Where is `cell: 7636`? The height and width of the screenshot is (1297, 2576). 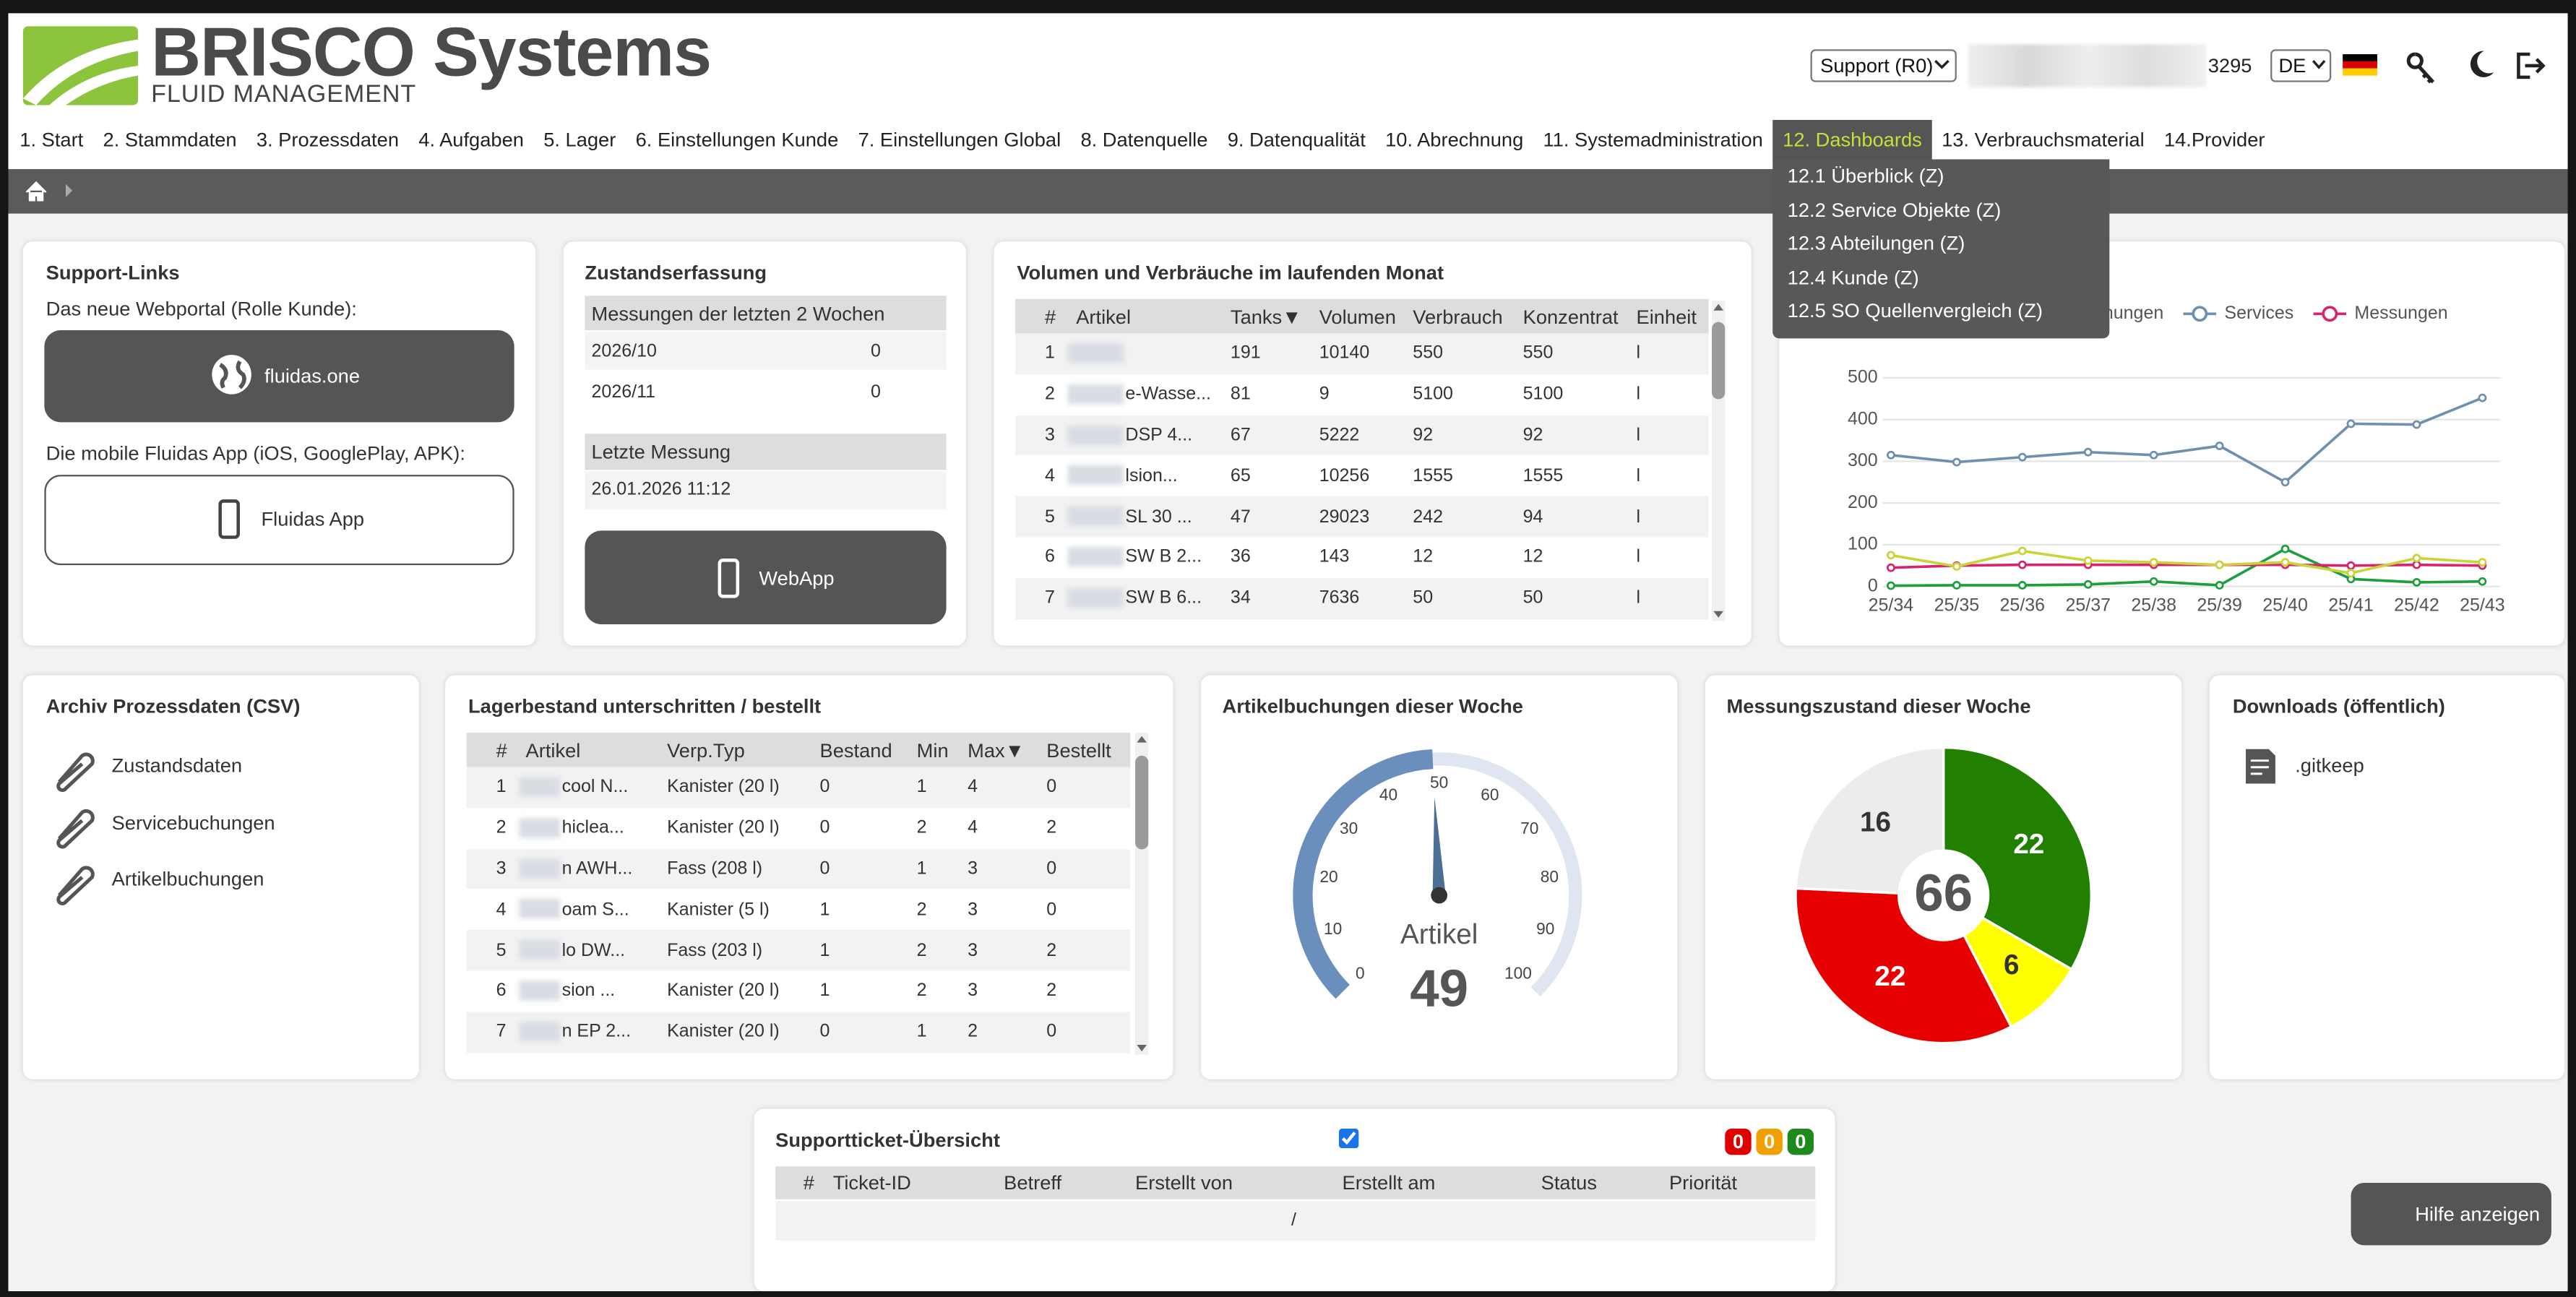
cell: 7636 is located at coordinates (1339, 598).